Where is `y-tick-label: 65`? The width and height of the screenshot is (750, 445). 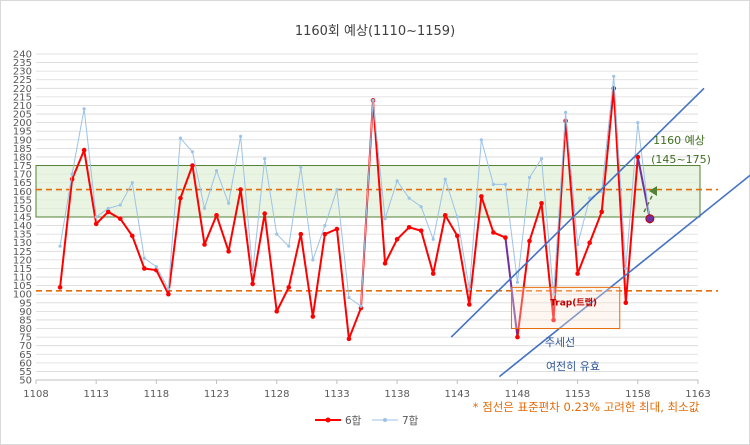
y-tick-label: 65 is located at coordinates (25, 355).